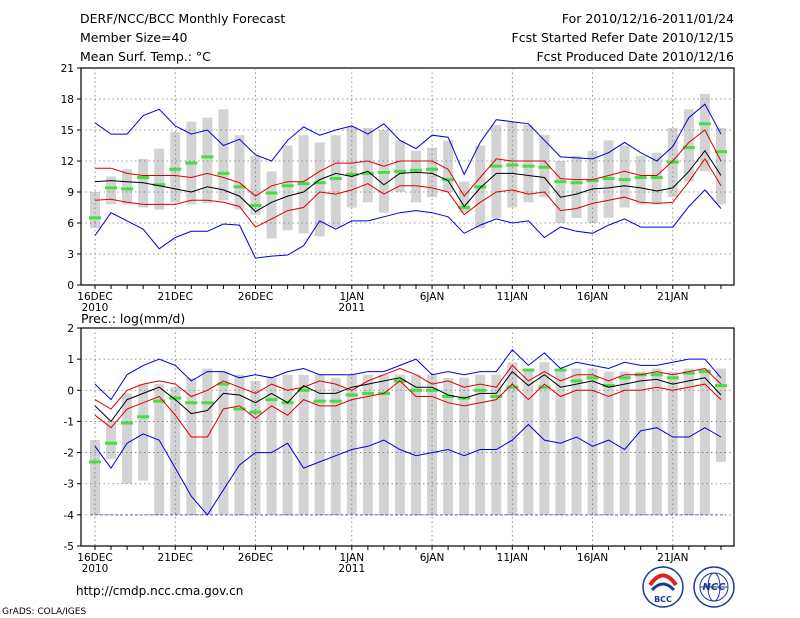  What do you see at coordinates (69, 454) in the screenshot?
I see `y-tick-label: -2` at bounding box center [69, 454].